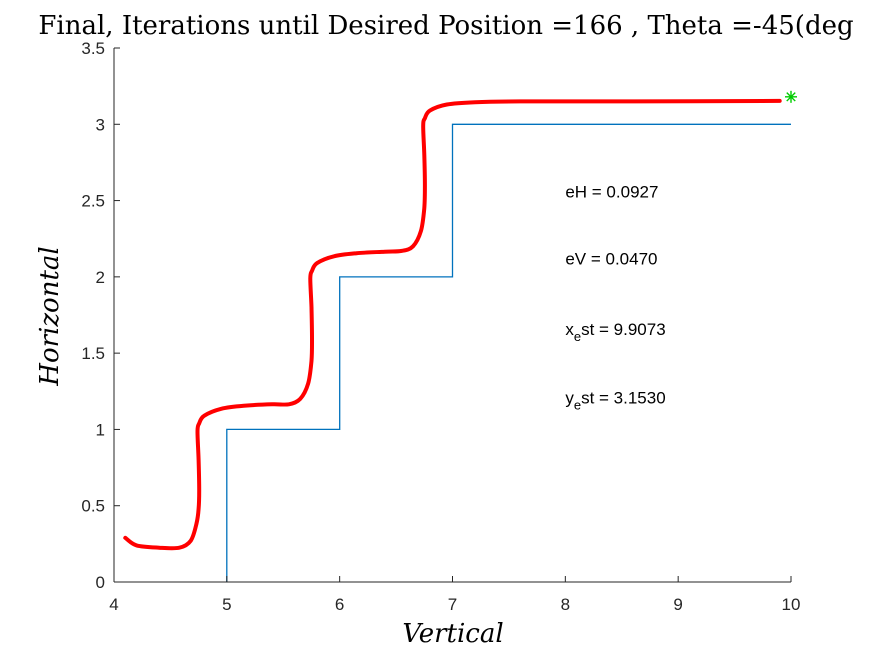 This screenshot has width=875, height=656. I want to click on x-ticks: 4 5 6 7 8 9 10, so click(454, 595).